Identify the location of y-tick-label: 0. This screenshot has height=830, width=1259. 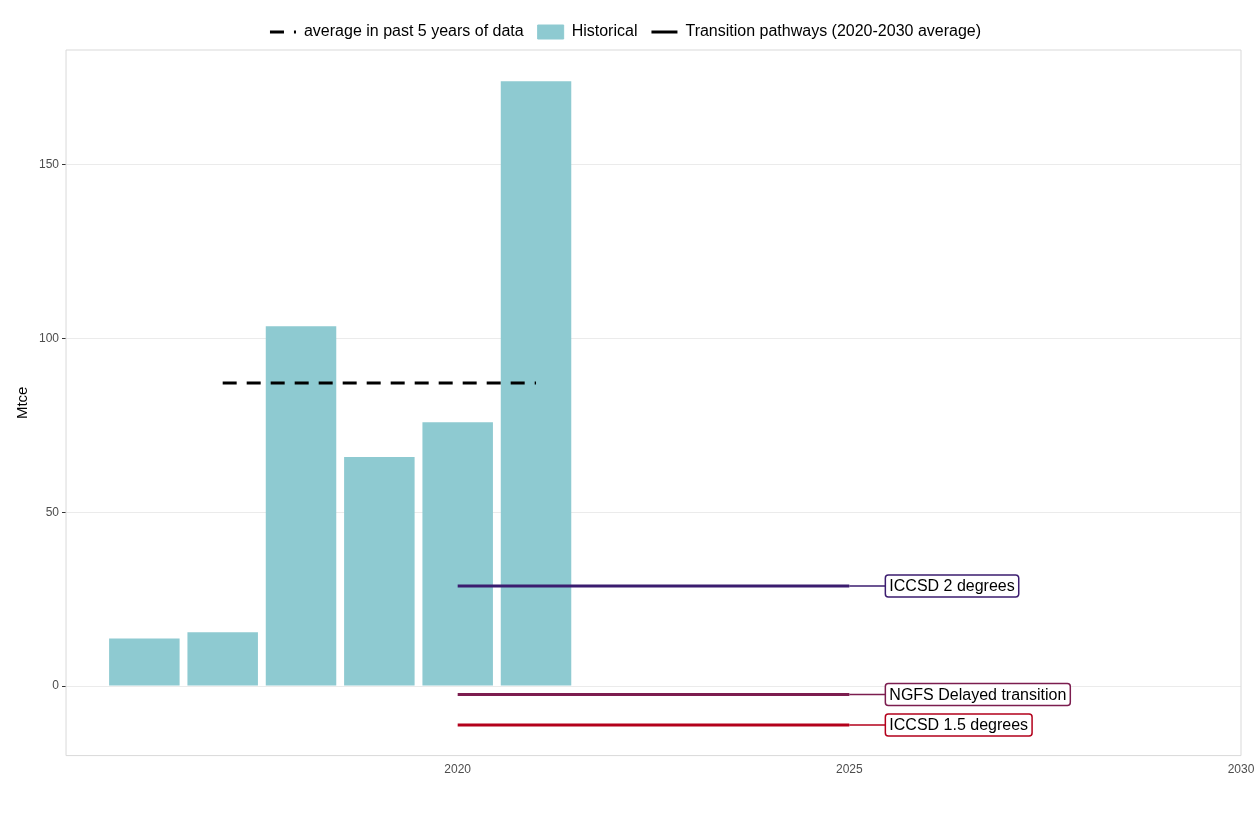
(56, 685).